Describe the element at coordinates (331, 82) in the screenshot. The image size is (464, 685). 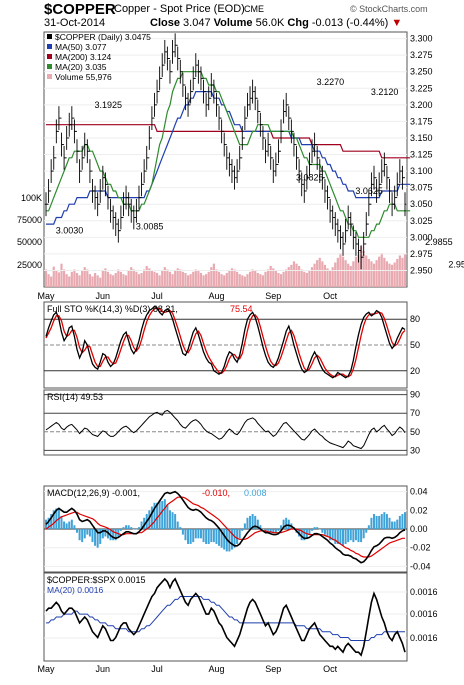
I see `price-annotation: 3.2270` at that location.